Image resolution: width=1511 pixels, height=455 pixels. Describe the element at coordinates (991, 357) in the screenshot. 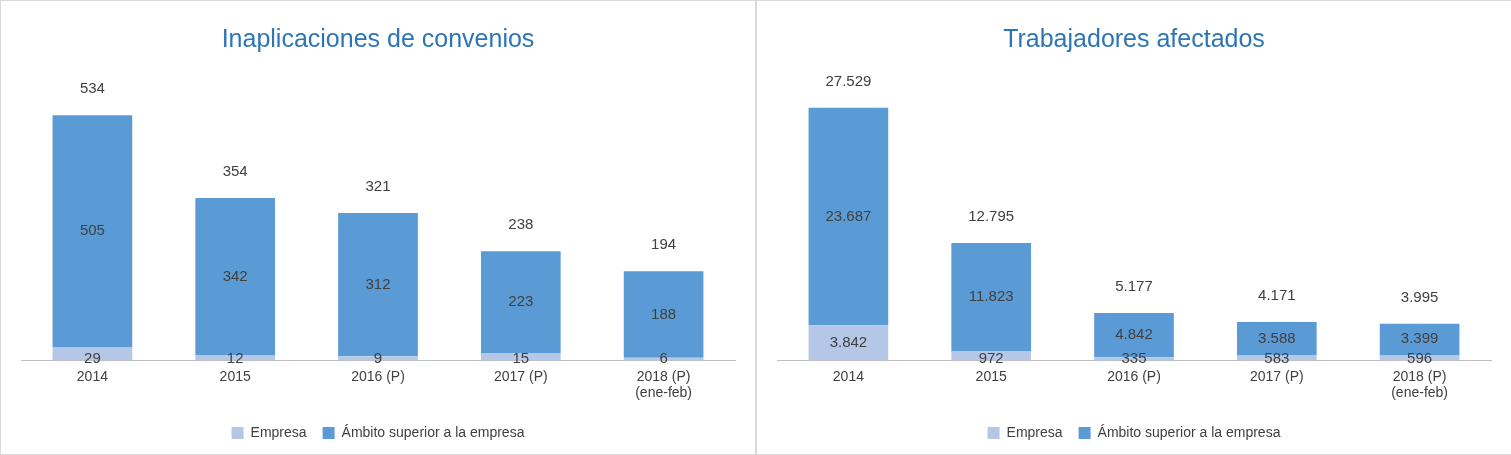

I see `data-label: 972` at that location.